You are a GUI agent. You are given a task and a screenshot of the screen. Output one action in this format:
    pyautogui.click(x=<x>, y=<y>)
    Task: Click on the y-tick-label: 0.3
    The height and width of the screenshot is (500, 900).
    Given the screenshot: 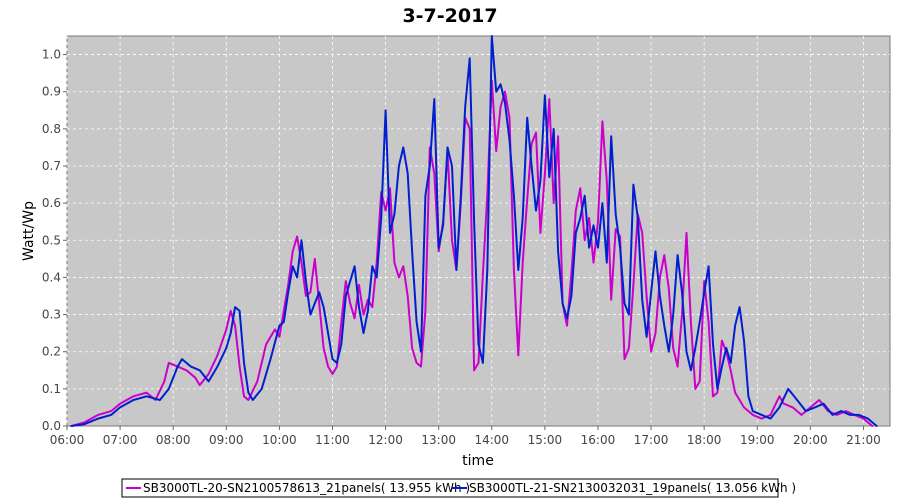 What is the action you would take?
    pyautogui.click(x=51, y=315)
    